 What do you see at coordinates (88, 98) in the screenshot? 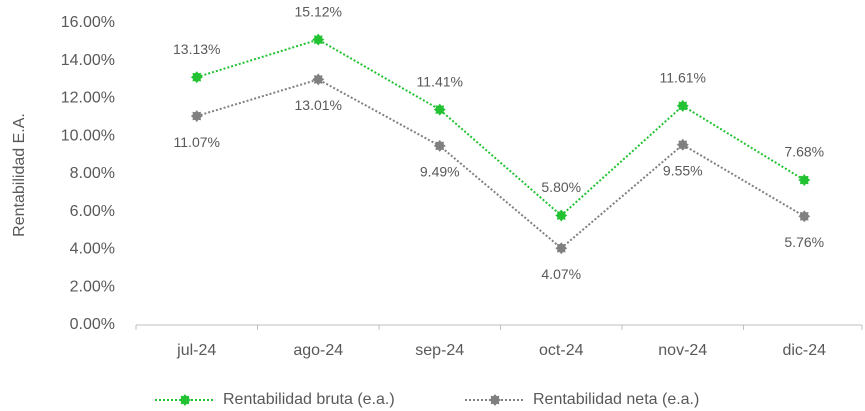
I see `y-tick-label: 12.00%` at bounding box center [88, 98].